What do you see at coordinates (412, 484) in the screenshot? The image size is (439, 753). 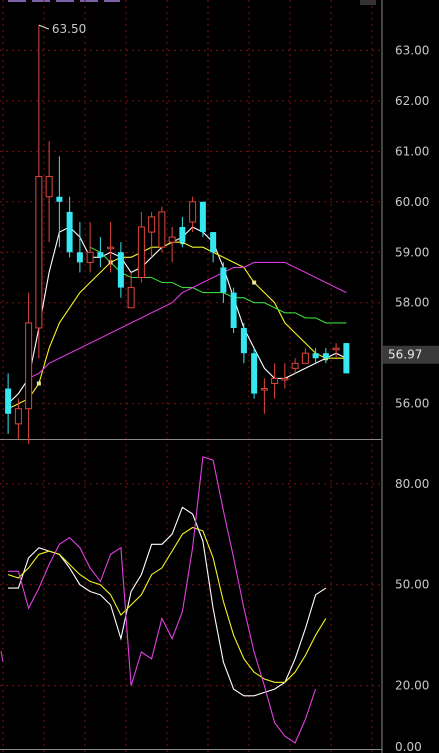 I see `oscillator-tick-label: 80.00` at bounding box center [412, 484].